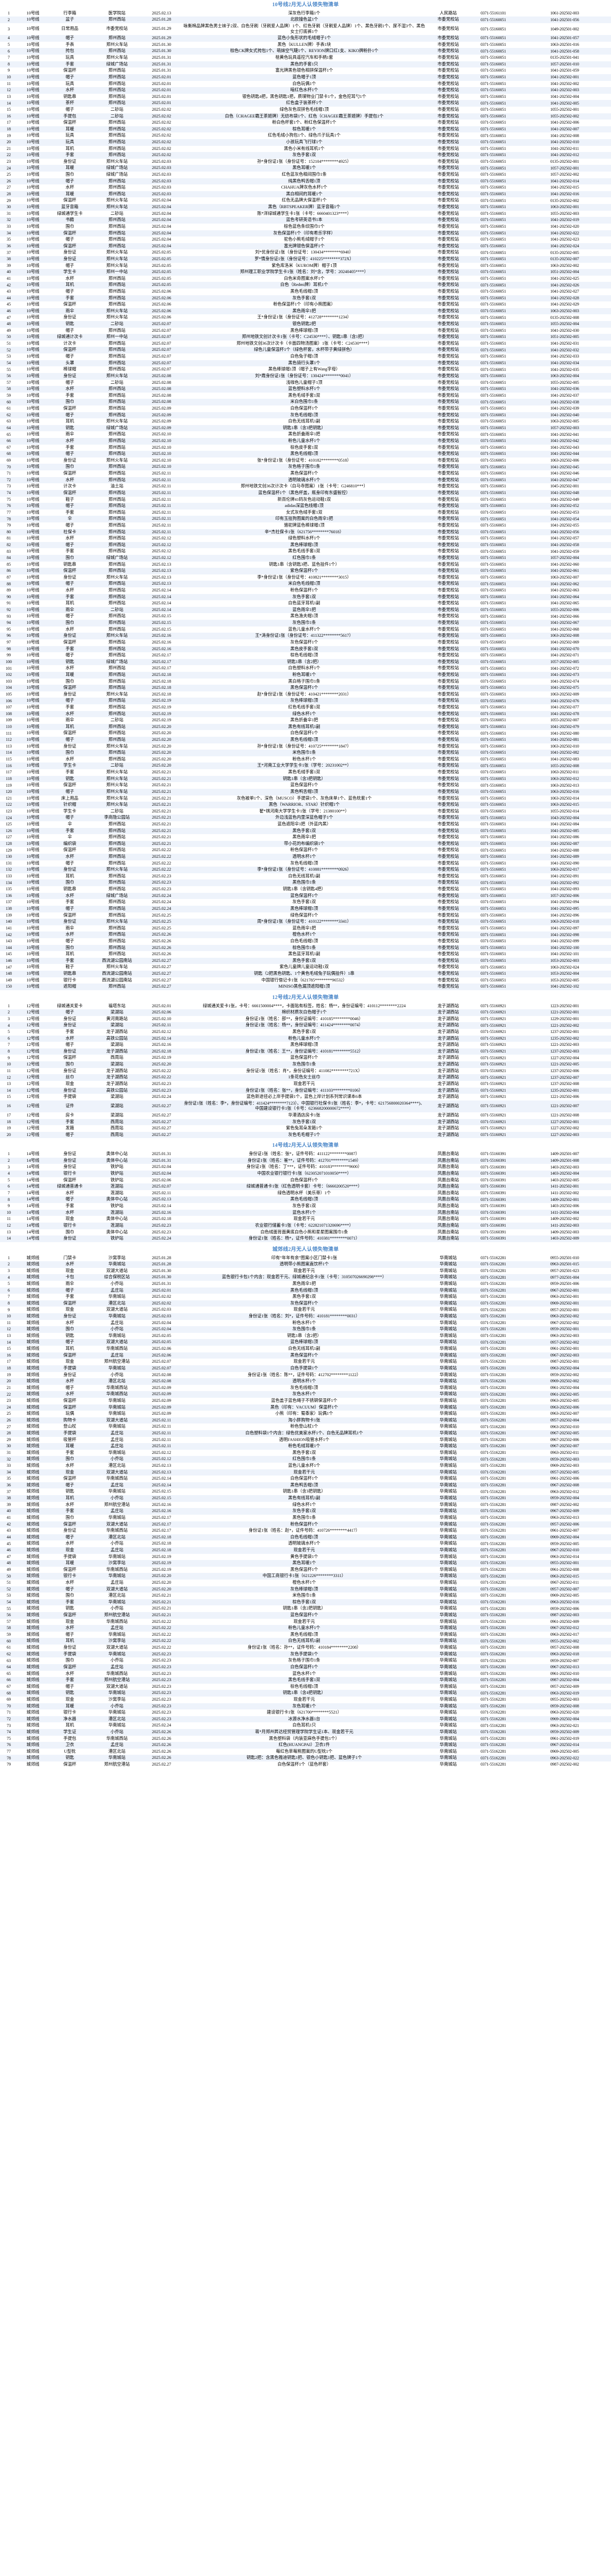 This screenshot has width=611, height=2576. What do you see at coordinates (304, 305) in the screenshot?
I see `cell-desc: 粉色保温杯1个（印有小熊图案）` at bounding box center [304, 305].